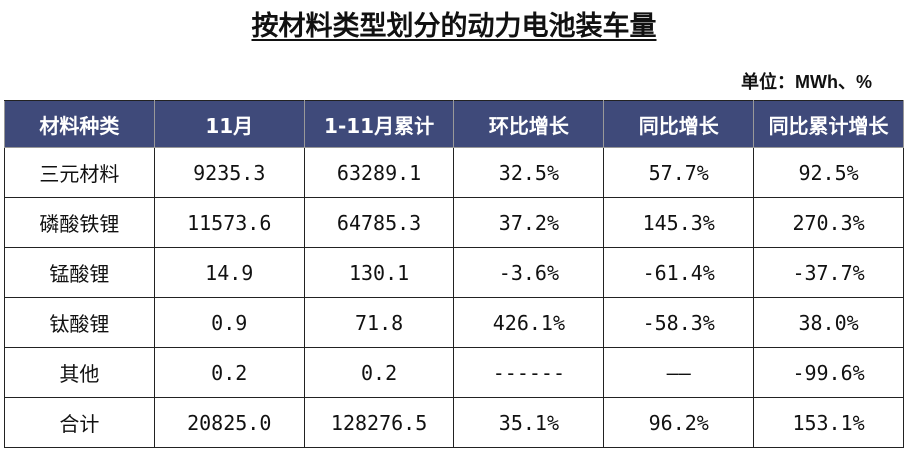 The height and width of the screenshot is (456, 908). What do you see at coordinates (529, 322) in the screenshot?
I see `table-cell: 426.1%` at bounding box center [529, 322].